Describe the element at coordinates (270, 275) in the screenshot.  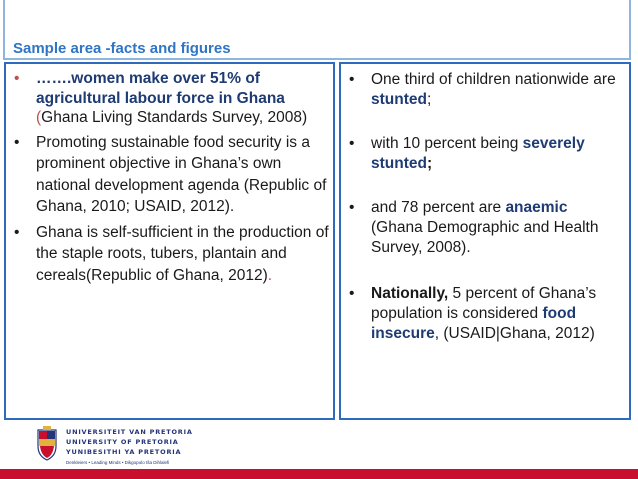
I see `self-sufficiency-end: .` at that location.